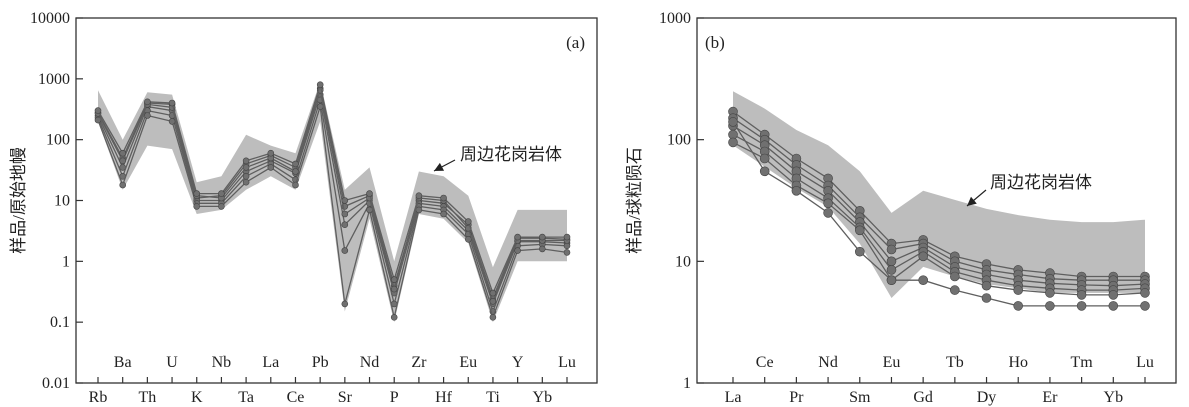 This screenshot has height=407, width=1189. Describe the element at coordinates (955, 362) in the screenshot. I see `x-tick-label-b: Tb` at that location.